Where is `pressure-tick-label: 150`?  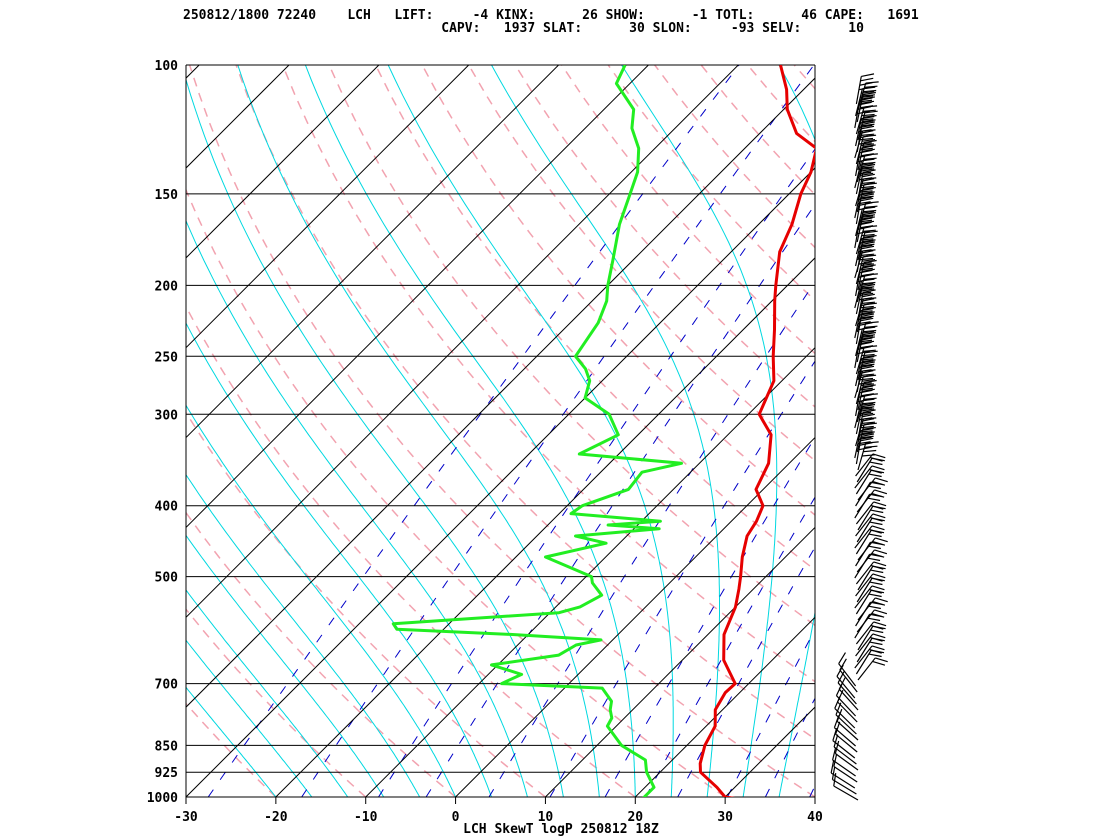
pressure-tick-label: 150 is located at coordinates (167, 195).